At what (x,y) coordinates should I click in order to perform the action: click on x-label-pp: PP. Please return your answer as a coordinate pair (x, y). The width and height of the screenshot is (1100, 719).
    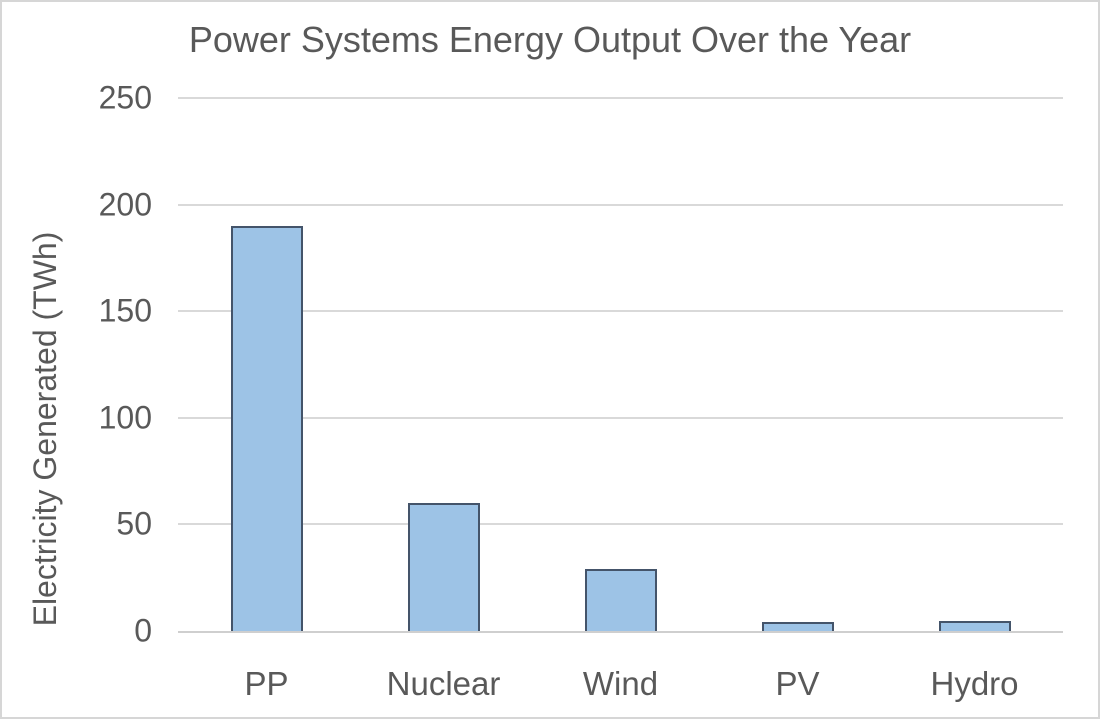
    Looking at the image, I should click on (266, 683).